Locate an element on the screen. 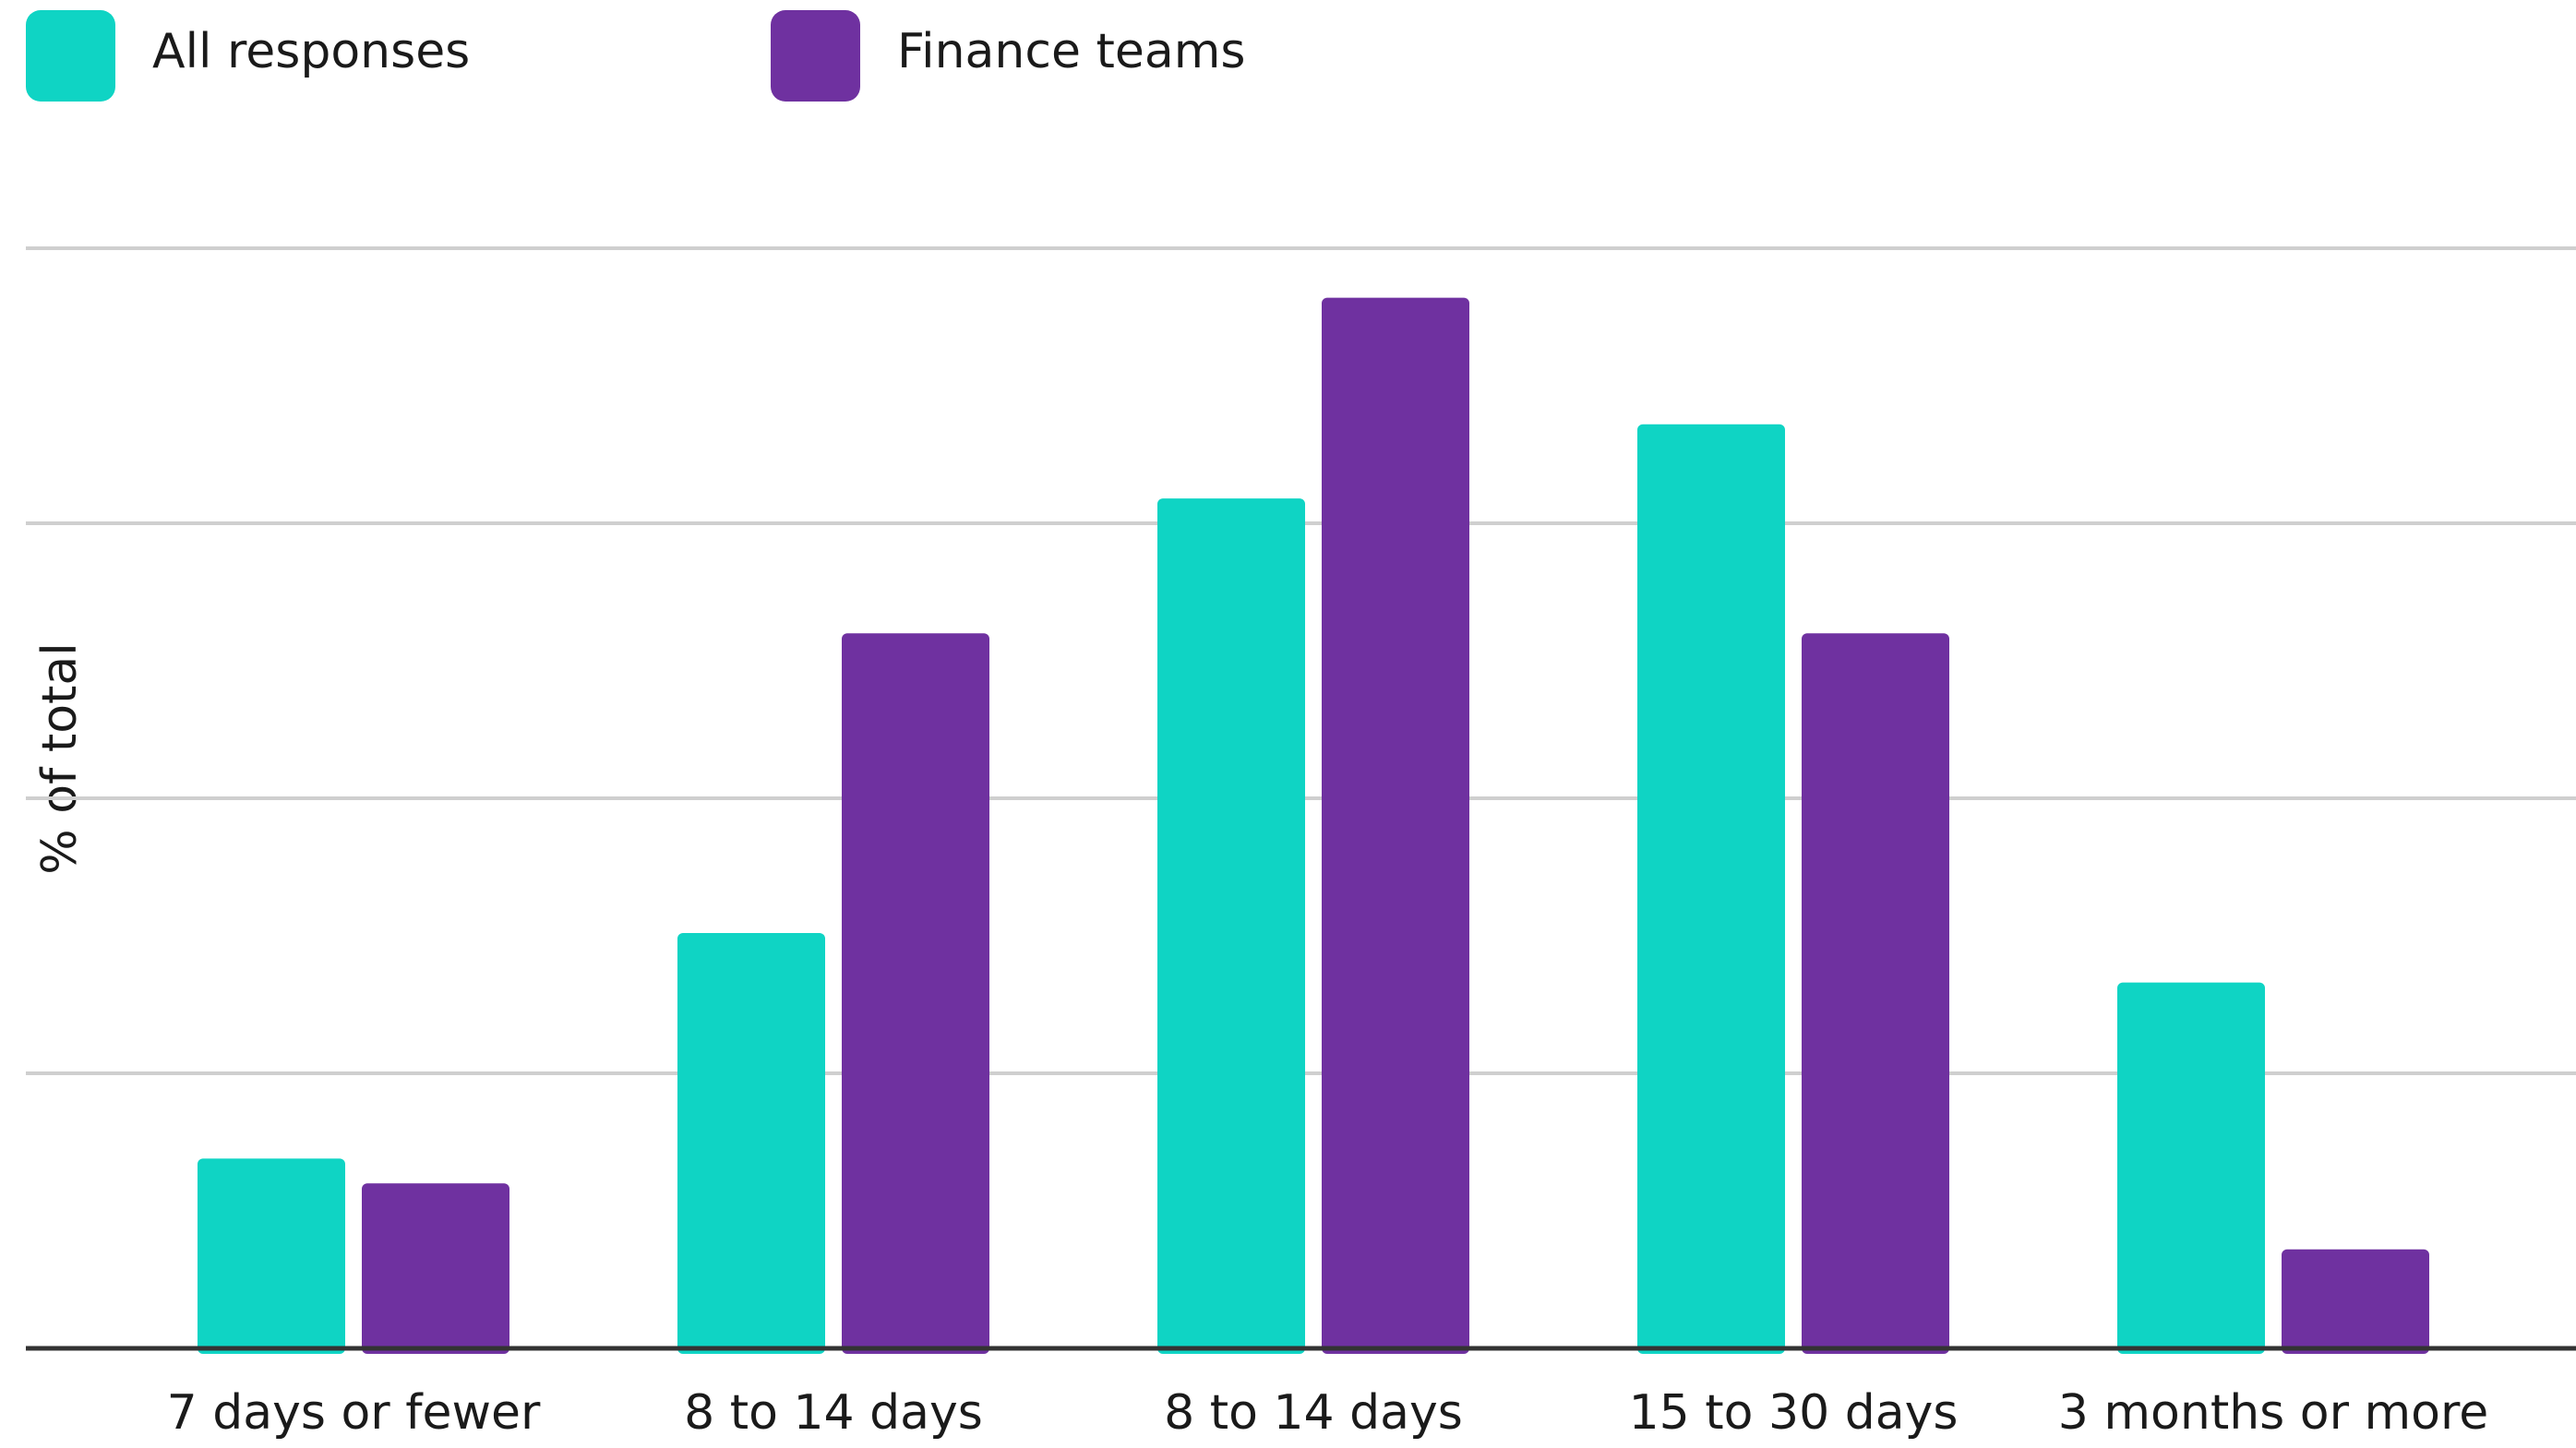 The width and height of the screenshot is (2576, 1448). legend-label: Finance teams is located at coordinates (1071, 52).